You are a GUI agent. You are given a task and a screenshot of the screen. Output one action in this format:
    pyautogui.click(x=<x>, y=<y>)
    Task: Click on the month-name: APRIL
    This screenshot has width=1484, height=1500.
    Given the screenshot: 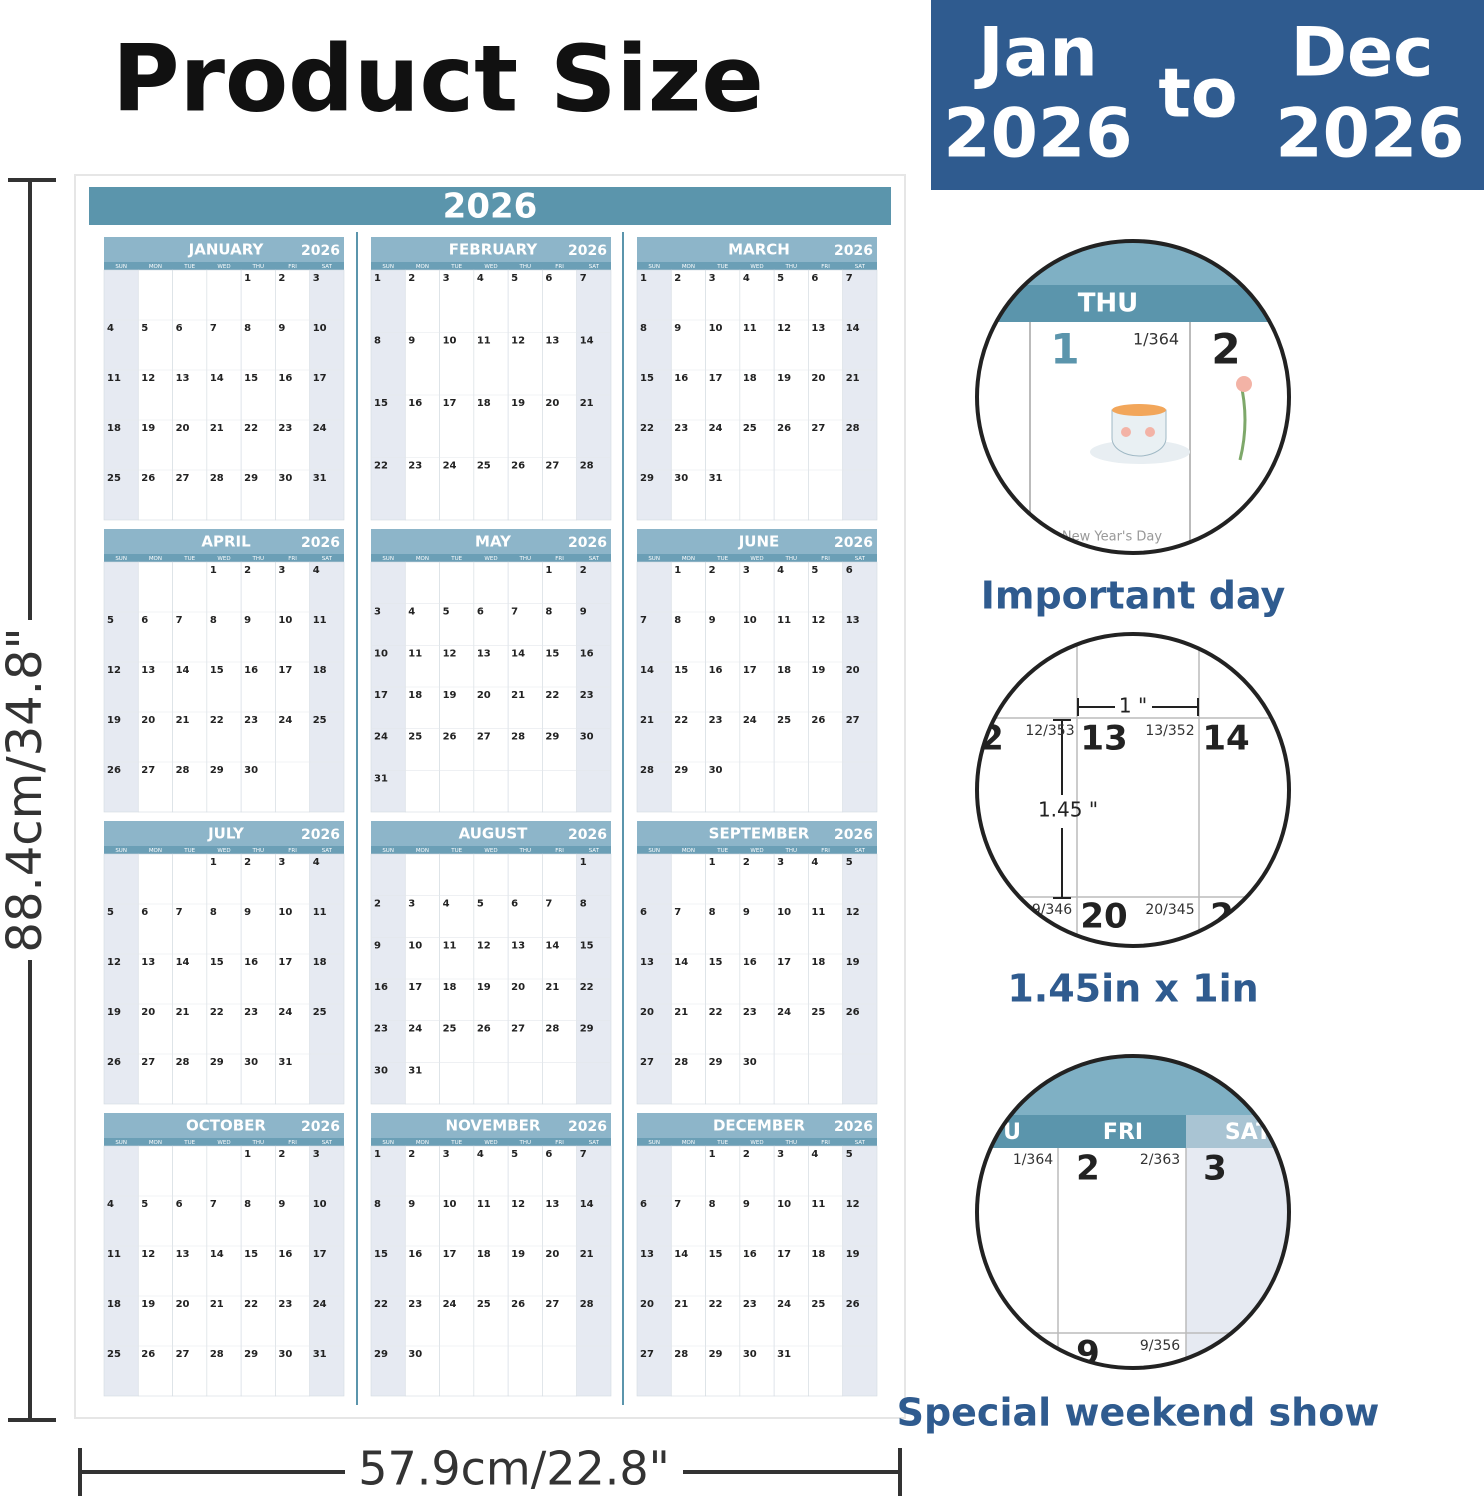 What is the action you would take?
    pyautogui.click(x=226, y=542)
    